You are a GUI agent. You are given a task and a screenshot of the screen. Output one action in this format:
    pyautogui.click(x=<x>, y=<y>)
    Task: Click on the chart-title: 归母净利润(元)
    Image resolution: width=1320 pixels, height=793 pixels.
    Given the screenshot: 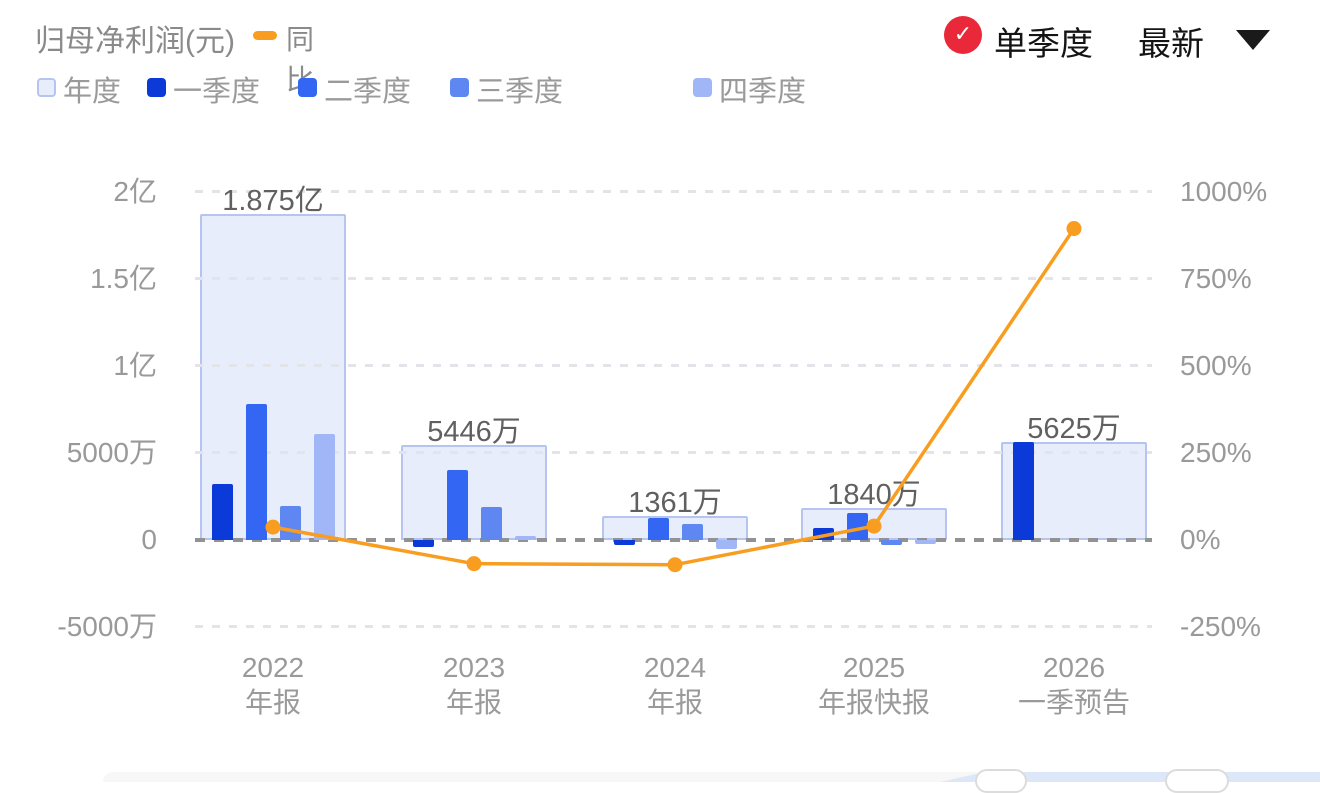 What is the action you would take?
    pyautogui.click(x=135, y=41)
    